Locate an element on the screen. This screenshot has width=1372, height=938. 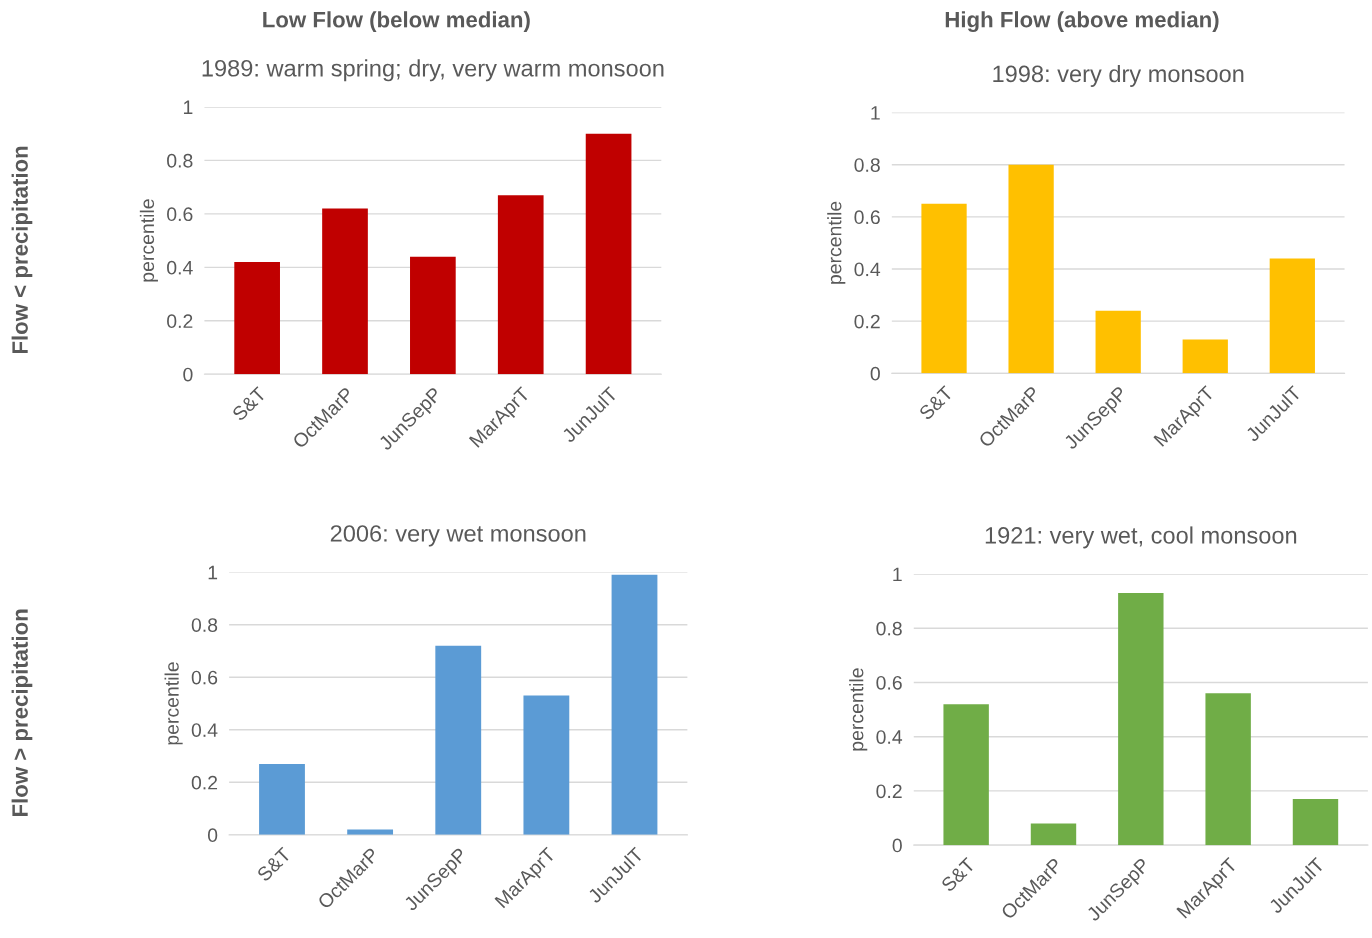
text: Flow < precipitation is located at coordinates (22, 250).